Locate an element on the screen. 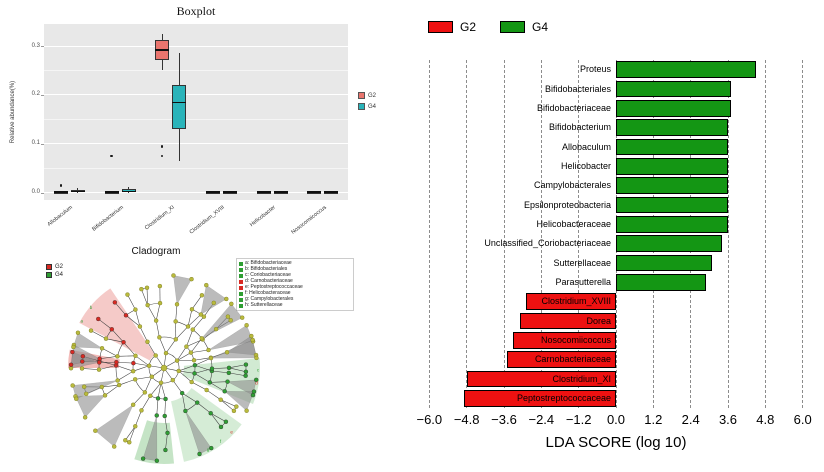  taxa-legend-item: d: Carnobacteriaceae is located at coordinates (295, 281).